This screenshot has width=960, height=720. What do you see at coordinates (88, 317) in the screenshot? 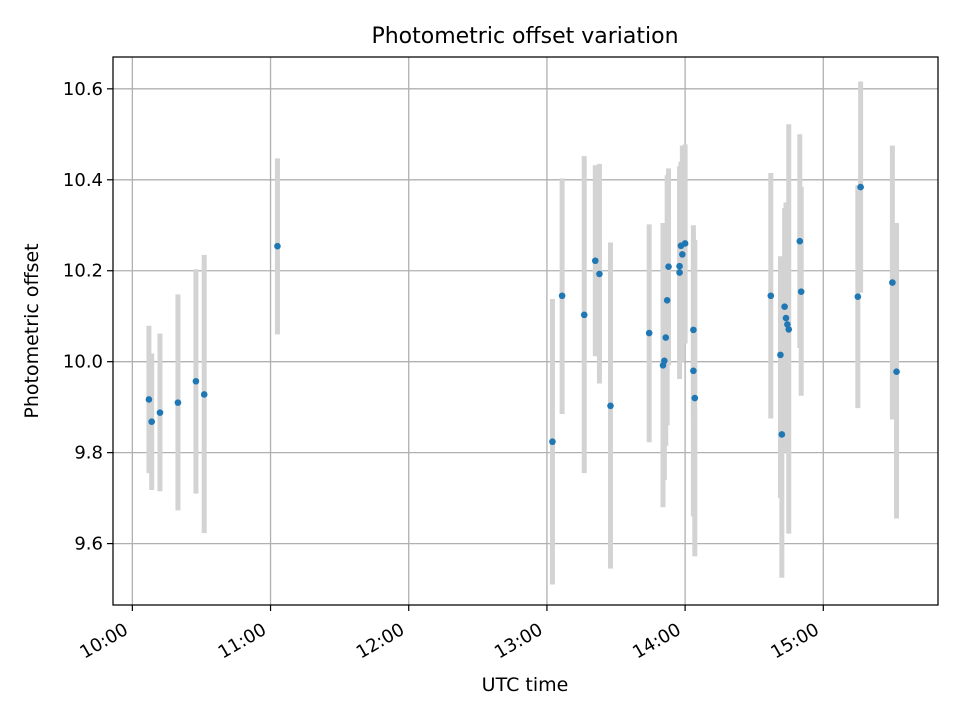
I see `y-axis-ticks: 9.6 9.8 10.0 10.2 10.4 10.6` at bounding box center [88, 317].